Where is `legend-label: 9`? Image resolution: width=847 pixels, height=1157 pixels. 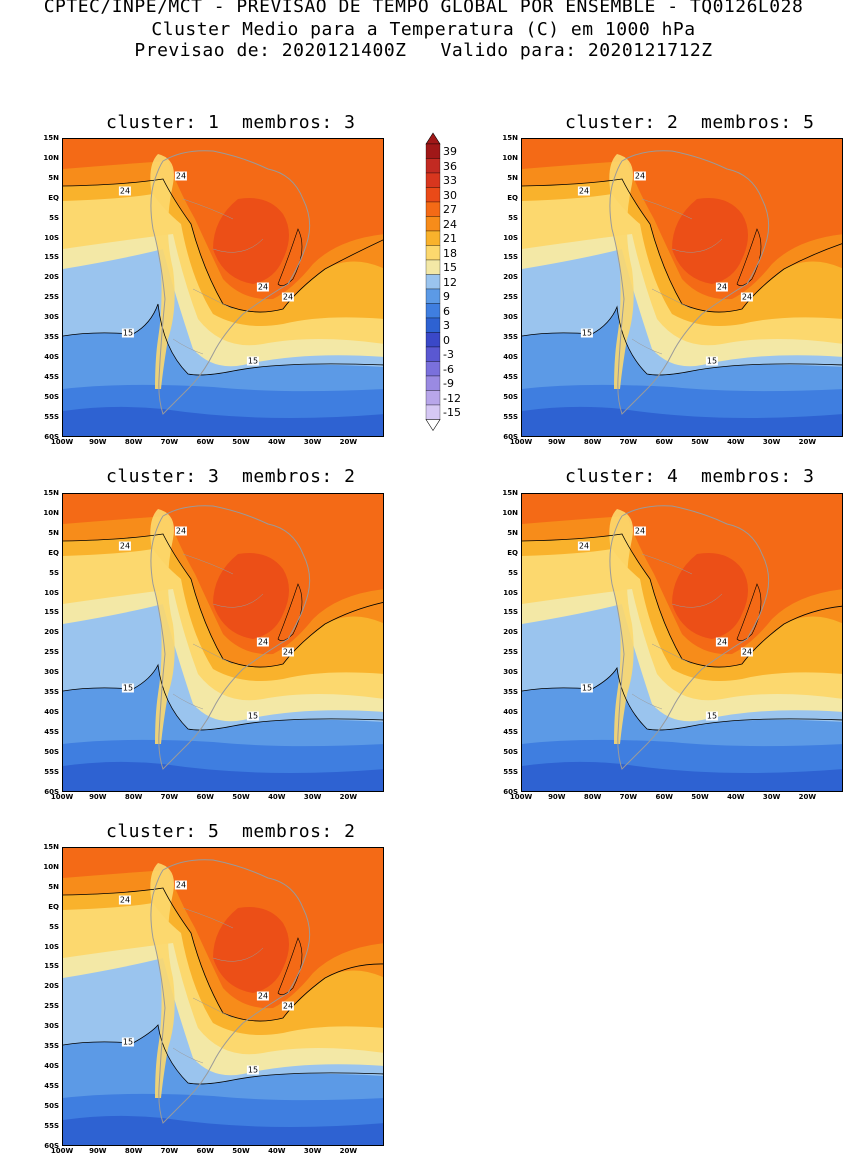
legend-label: 9 is located at coordinates (446, 296).